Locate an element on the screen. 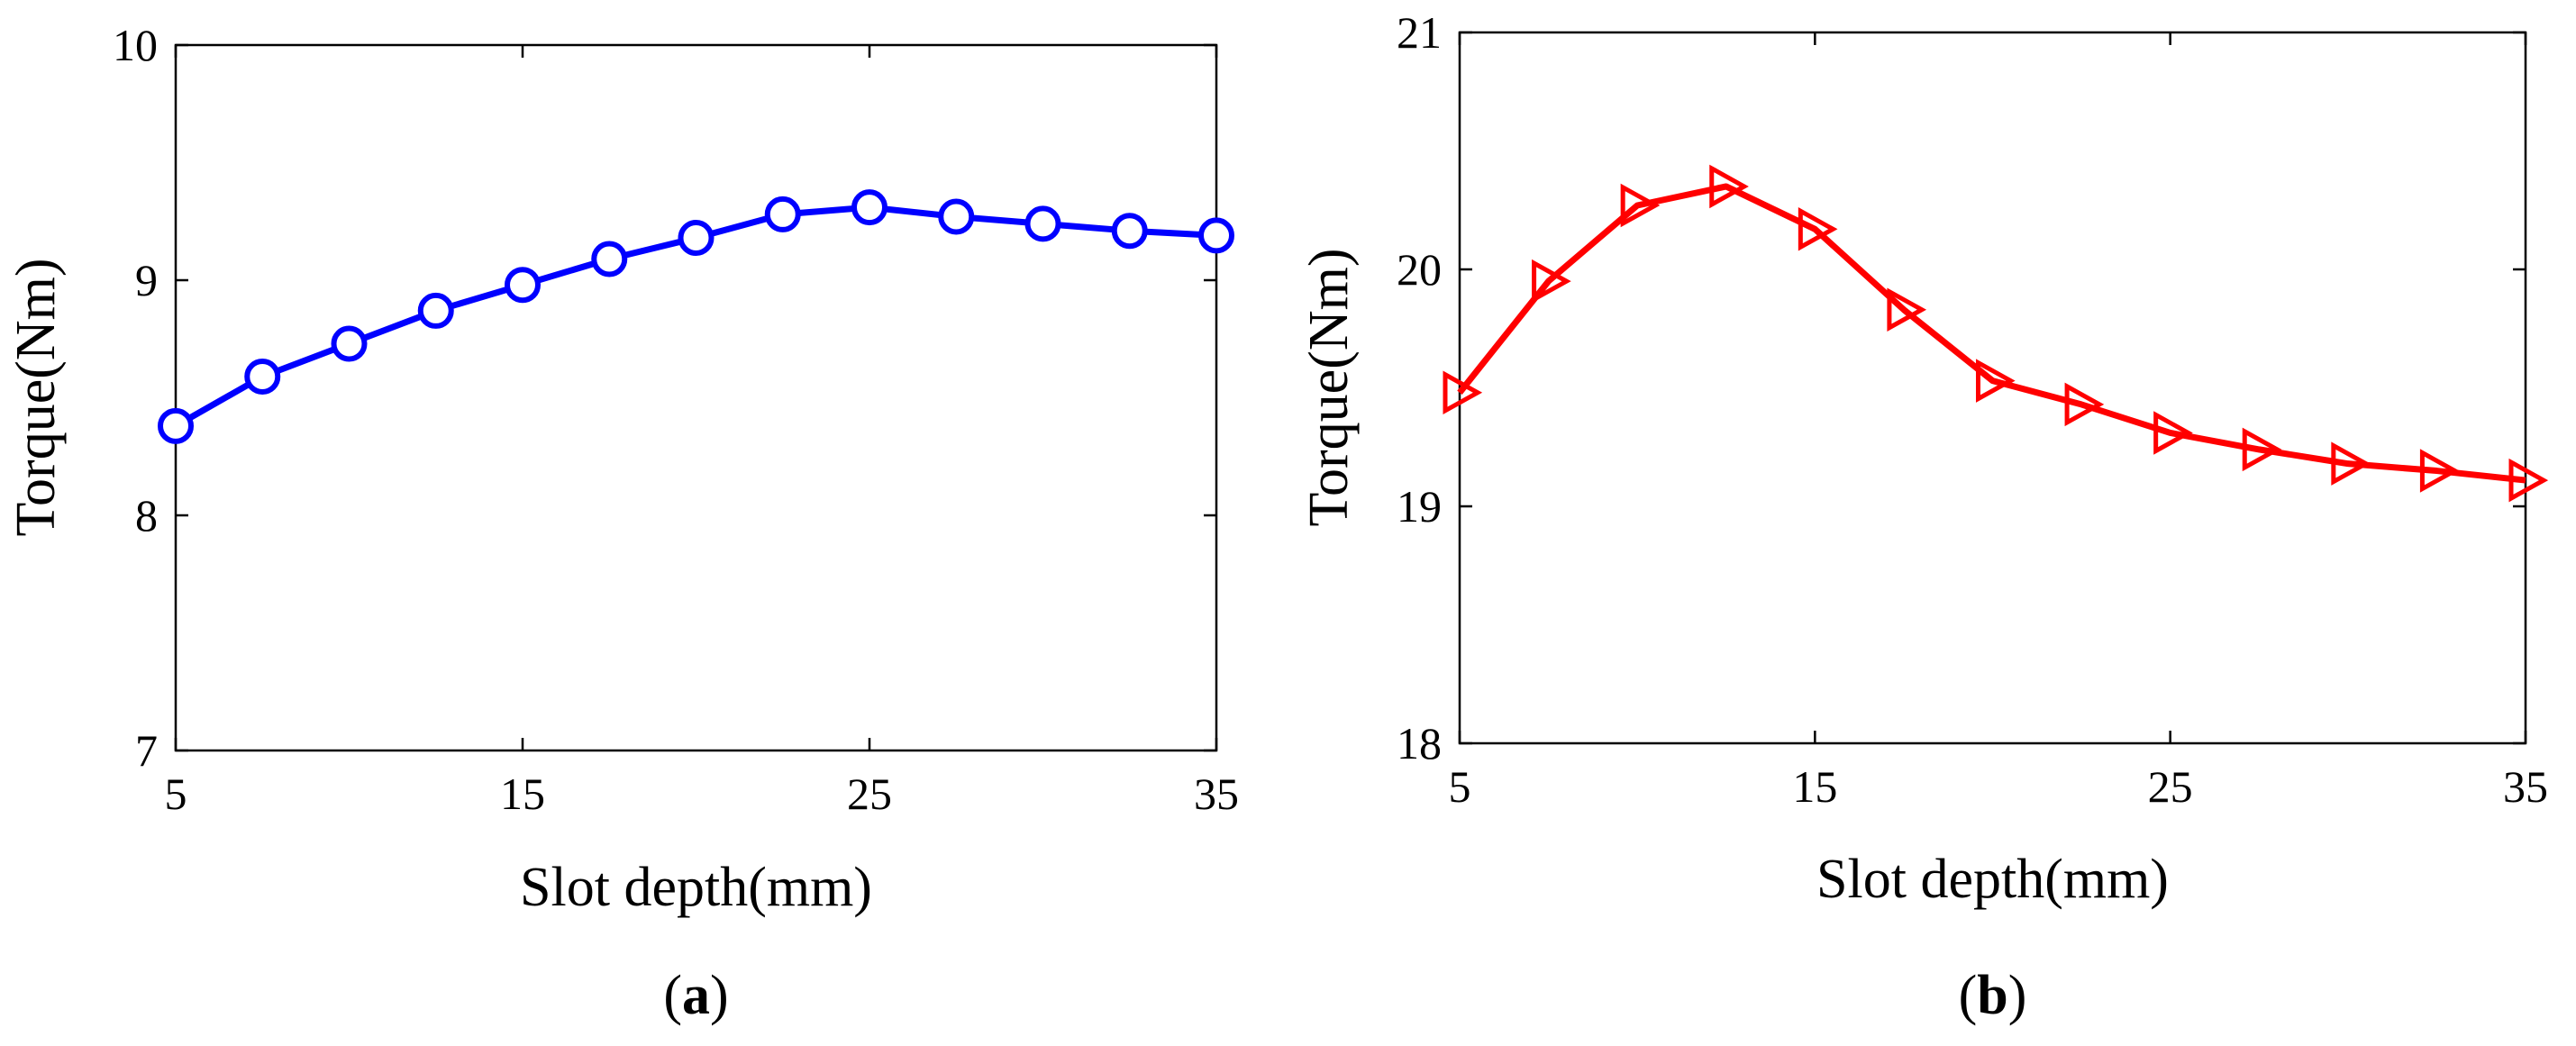 The height and width of the screenshot is (1046, 2576). panel-label: (b) is located at coordinates (1993, 995).